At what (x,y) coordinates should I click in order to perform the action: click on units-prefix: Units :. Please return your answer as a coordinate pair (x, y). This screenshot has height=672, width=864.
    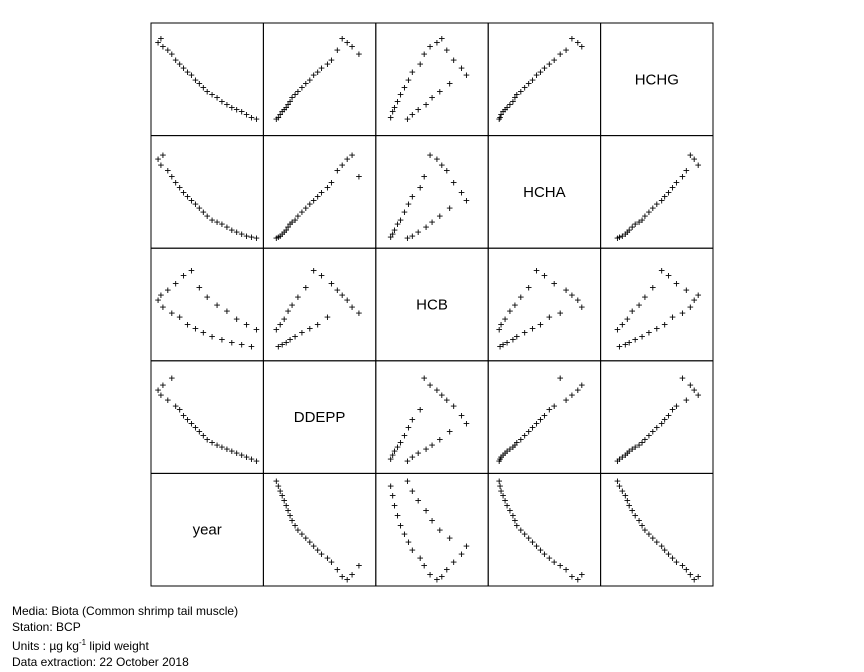
    Looking at the image, I should click on (31, 646).